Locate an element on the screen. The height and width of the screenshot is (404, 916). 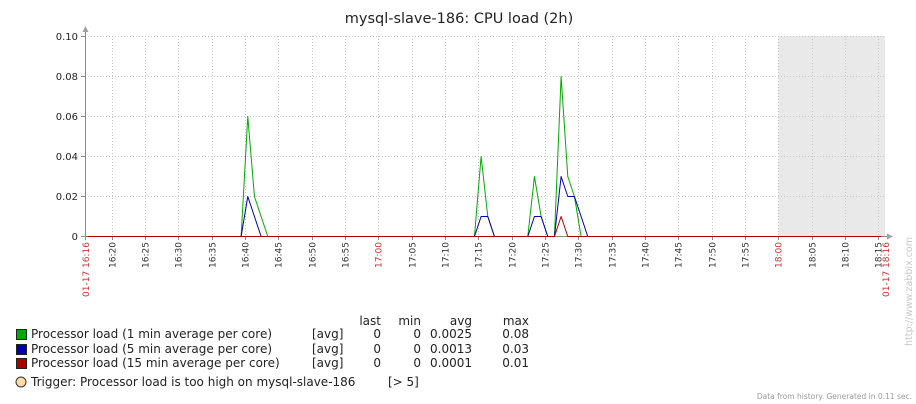
x-tick-label: 17:30 is located at coordinates (580, 255).